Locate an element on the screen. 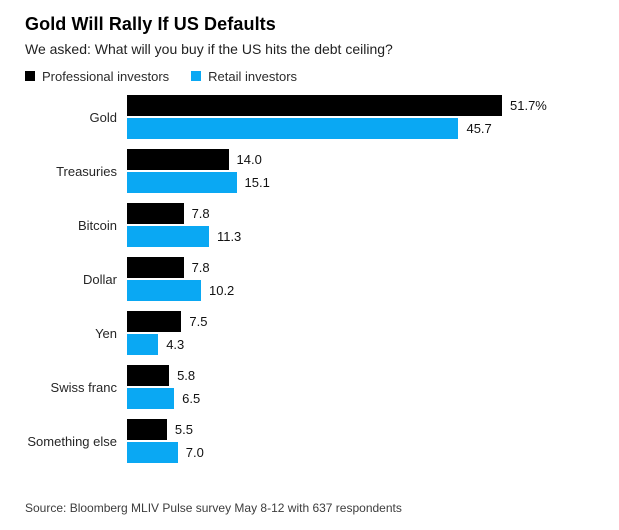 The width and height of the screenshot is (619, 530). value-label: 4.3 is located at coordinates (175, 344).